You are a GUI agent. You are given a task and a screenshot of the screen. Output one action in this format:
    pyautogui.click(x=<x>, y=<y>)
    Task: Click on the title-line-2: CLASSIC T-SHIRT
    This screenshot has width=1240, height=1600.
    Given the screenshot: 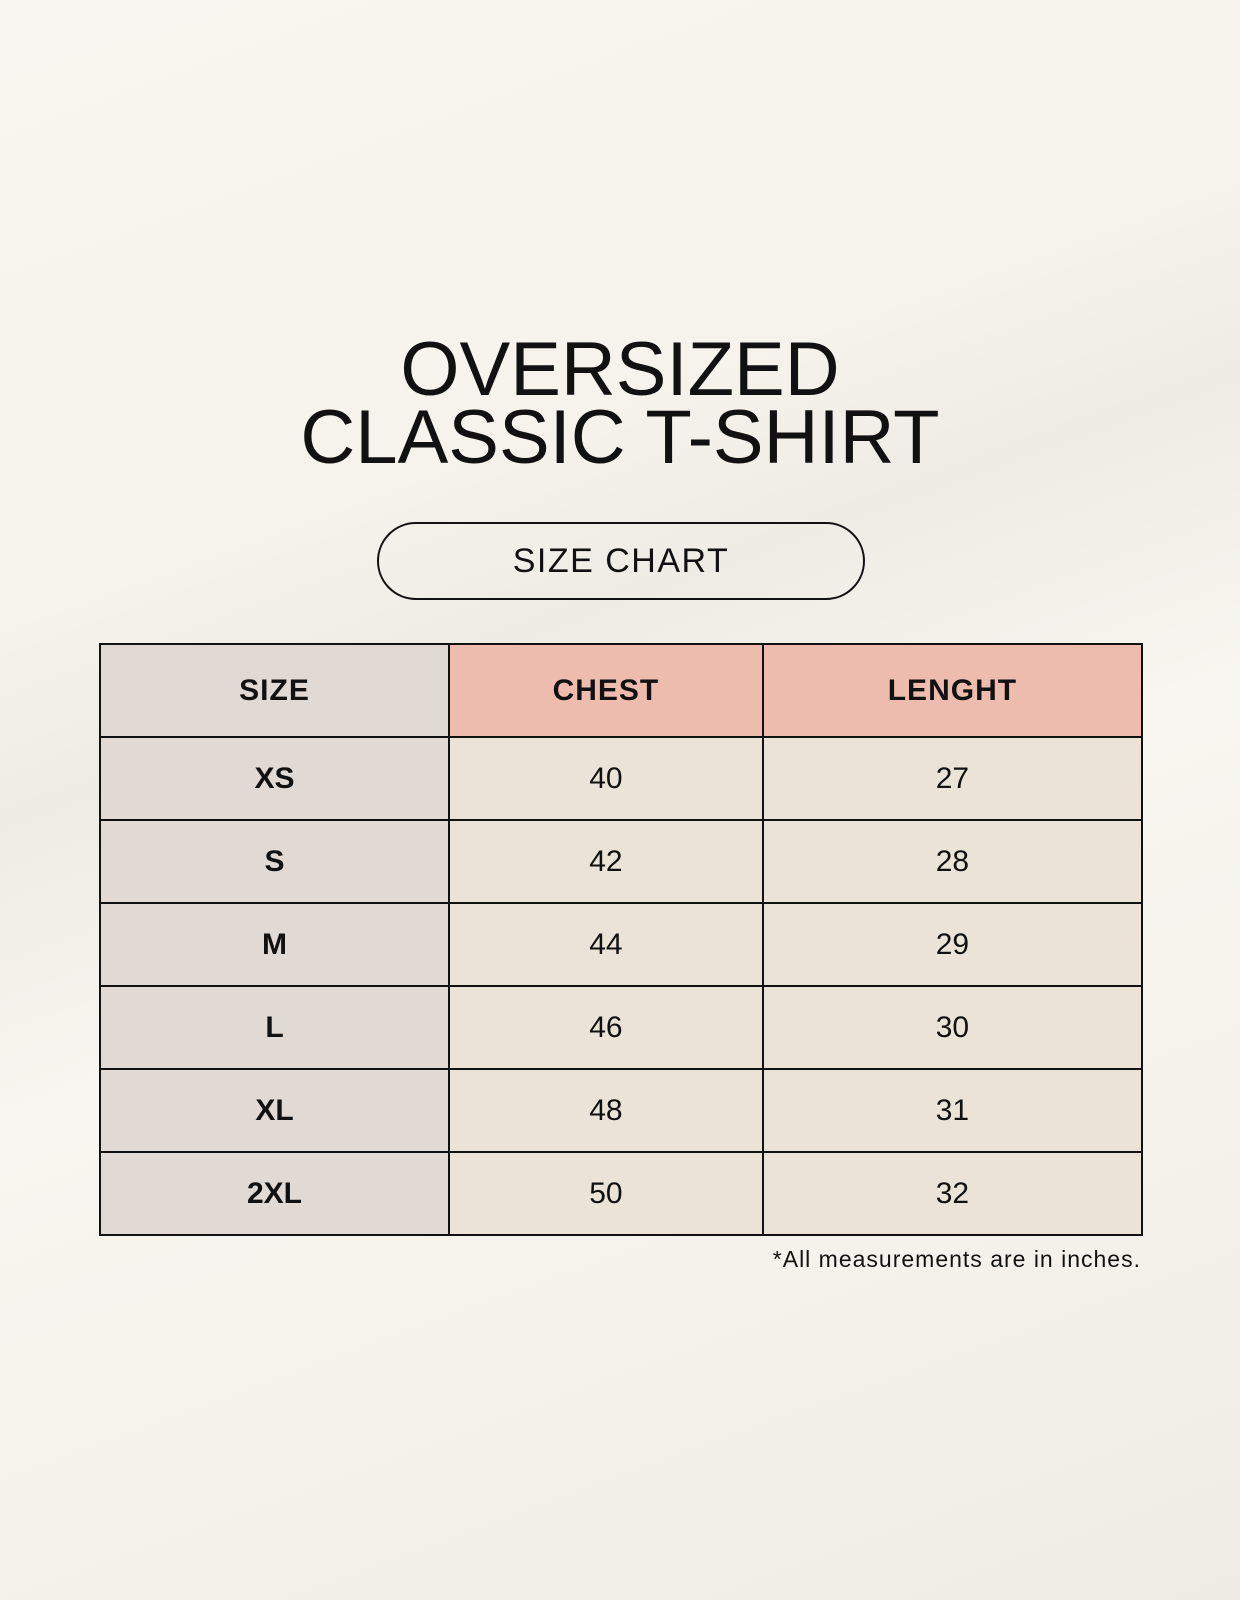 What is the action you would take?
    pyautogui.click(x=620, y=437)
    